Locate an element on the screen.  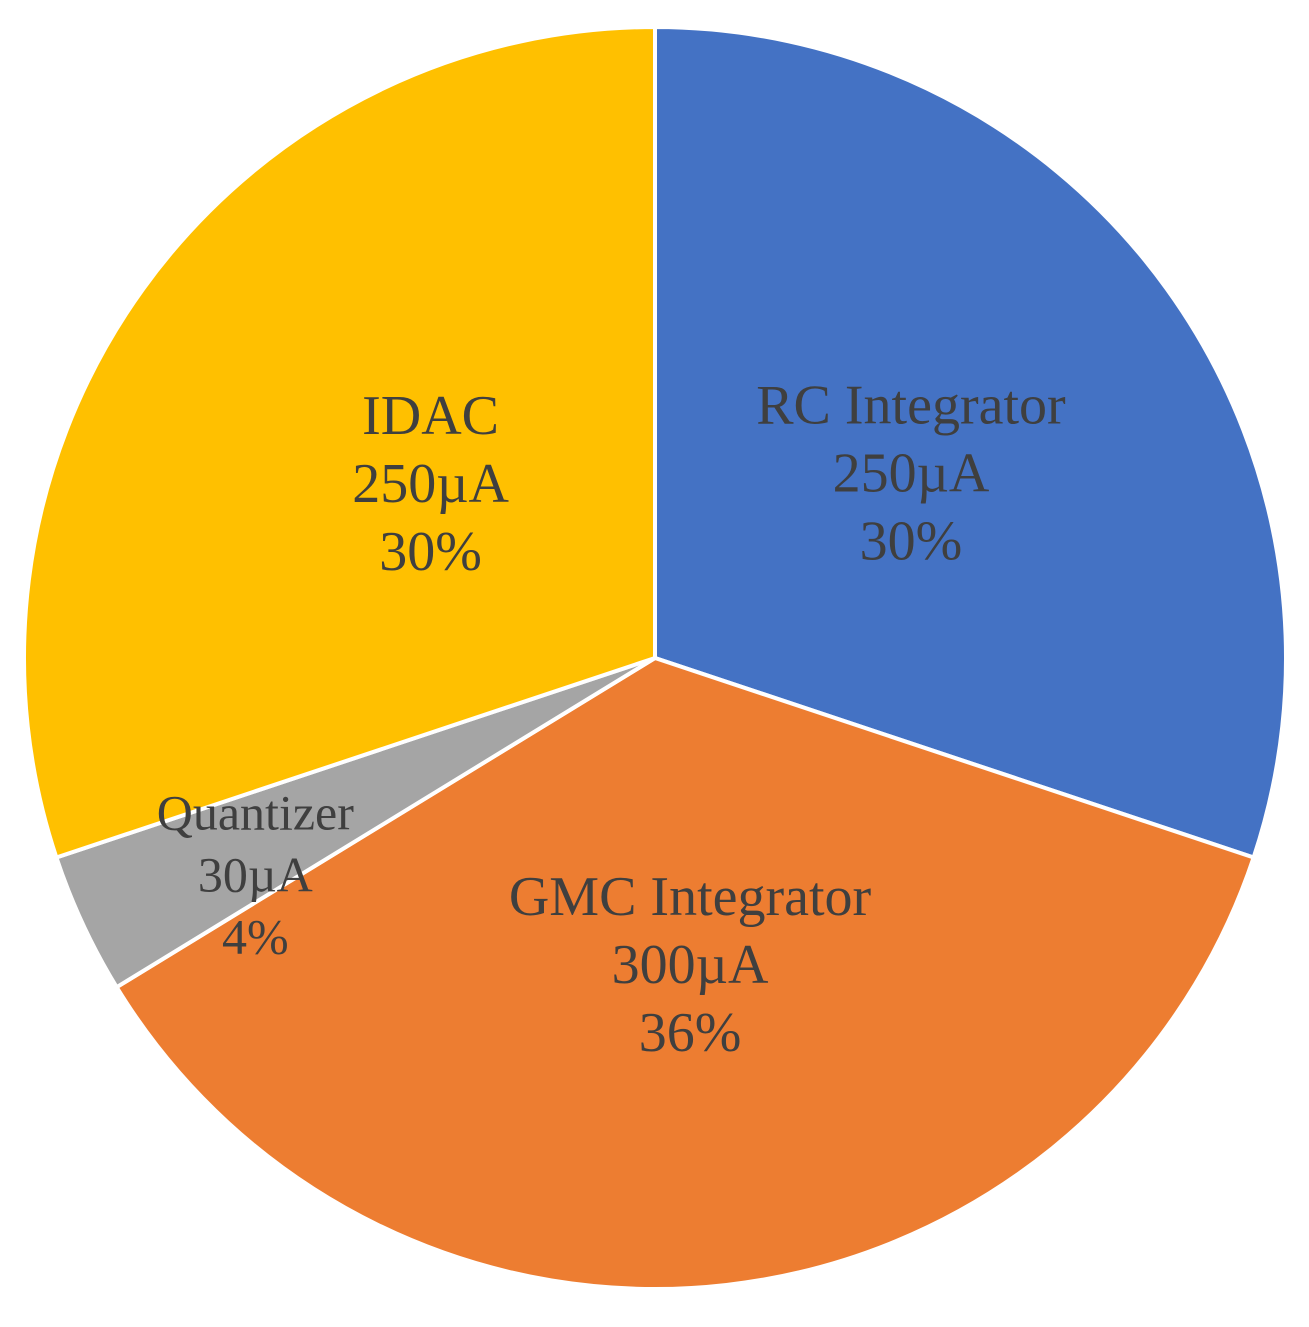
slice-name-label: GMC Integrator is located at coordinates (690, 897).